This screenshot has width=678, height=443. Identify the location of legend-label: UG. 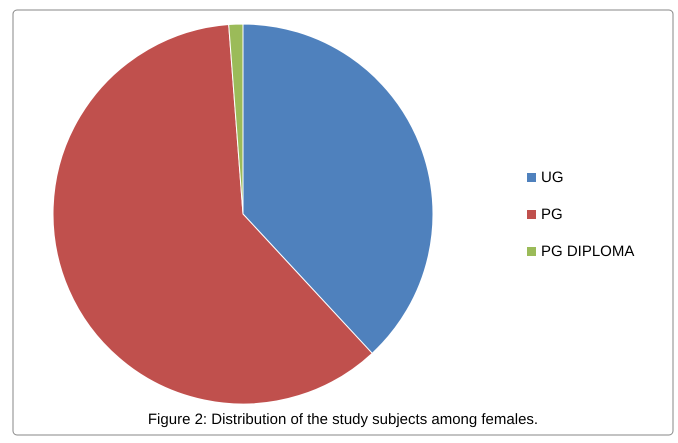
(552, 177).